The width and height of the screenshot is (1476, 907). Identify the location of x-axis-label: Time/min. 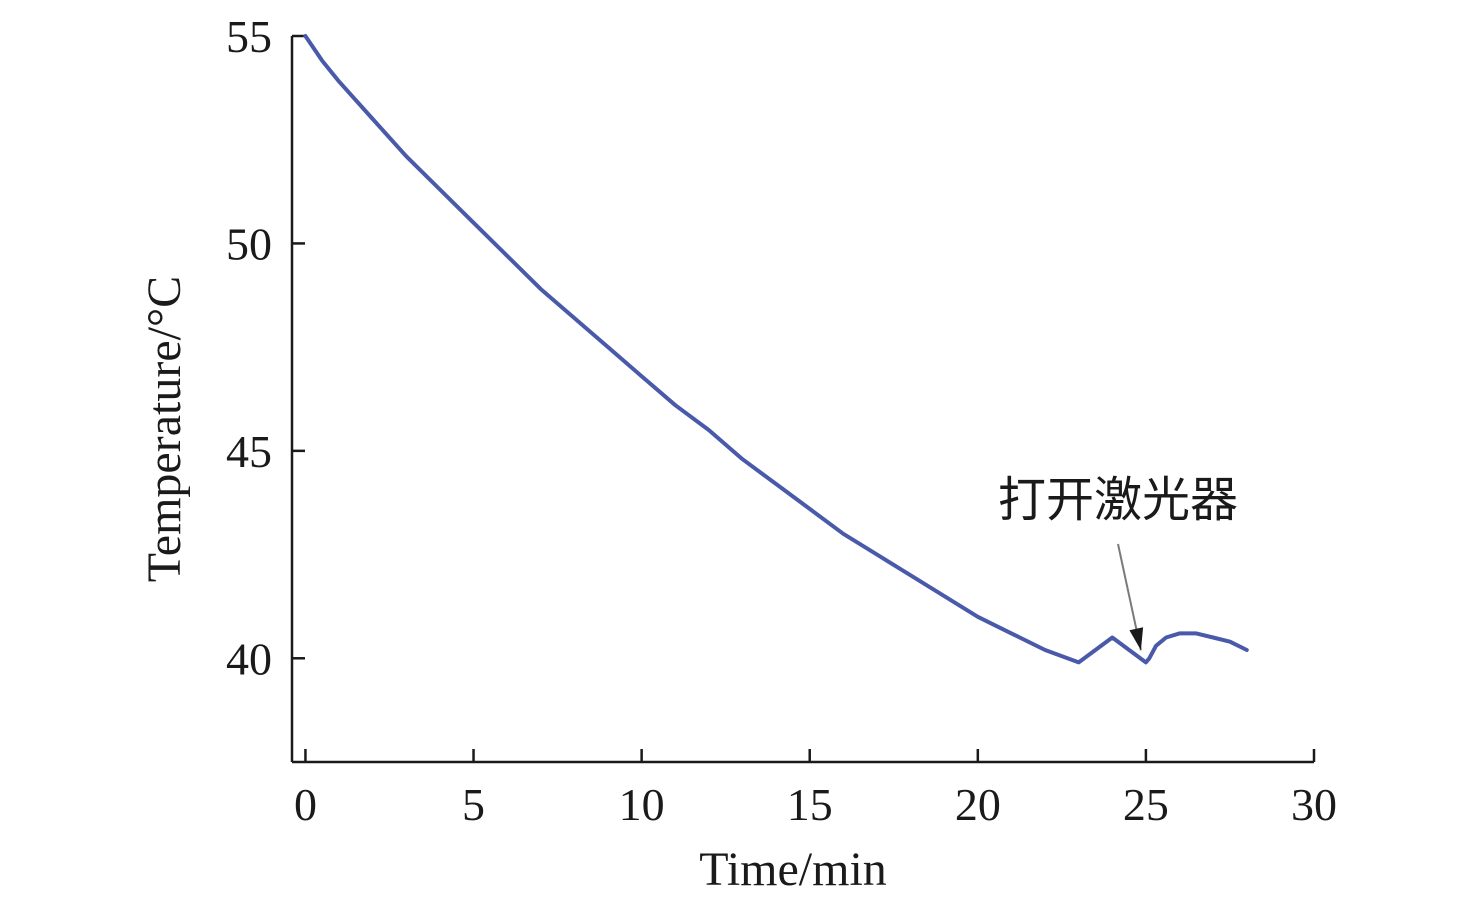
(793, 869).